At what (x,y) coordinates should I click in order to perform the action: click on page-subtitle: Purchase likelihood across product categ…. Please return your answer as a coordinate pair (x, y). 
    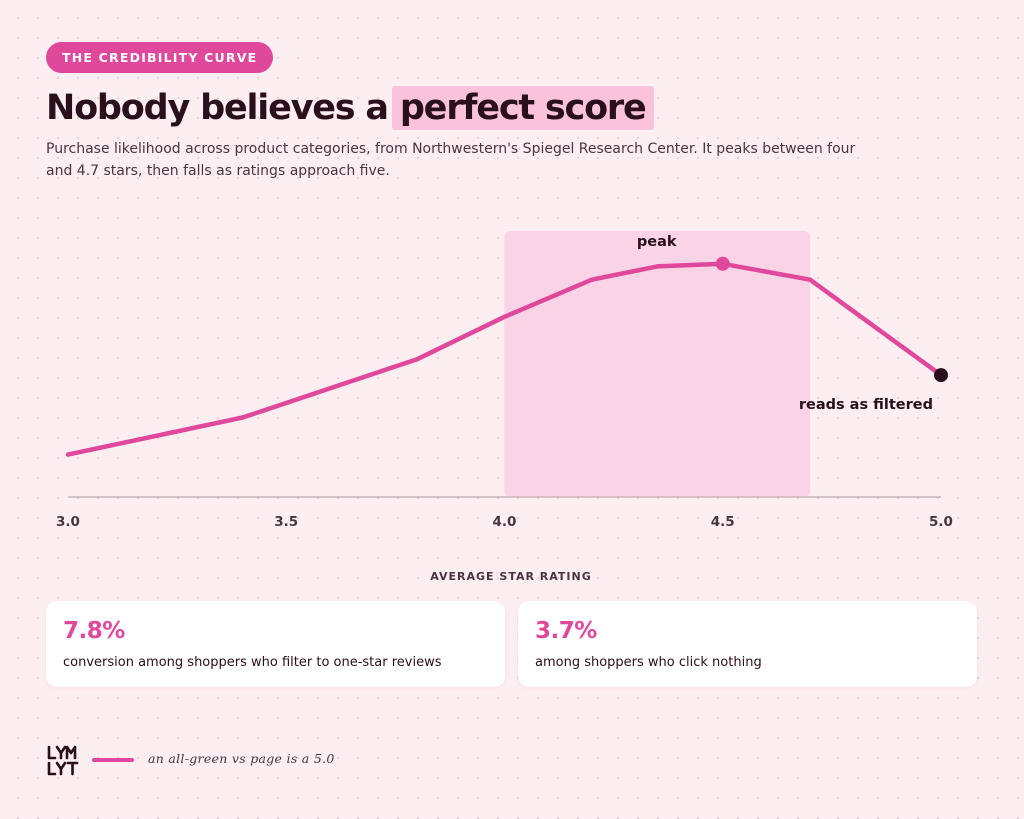
    Looking at the image, I should click on (451, 160).